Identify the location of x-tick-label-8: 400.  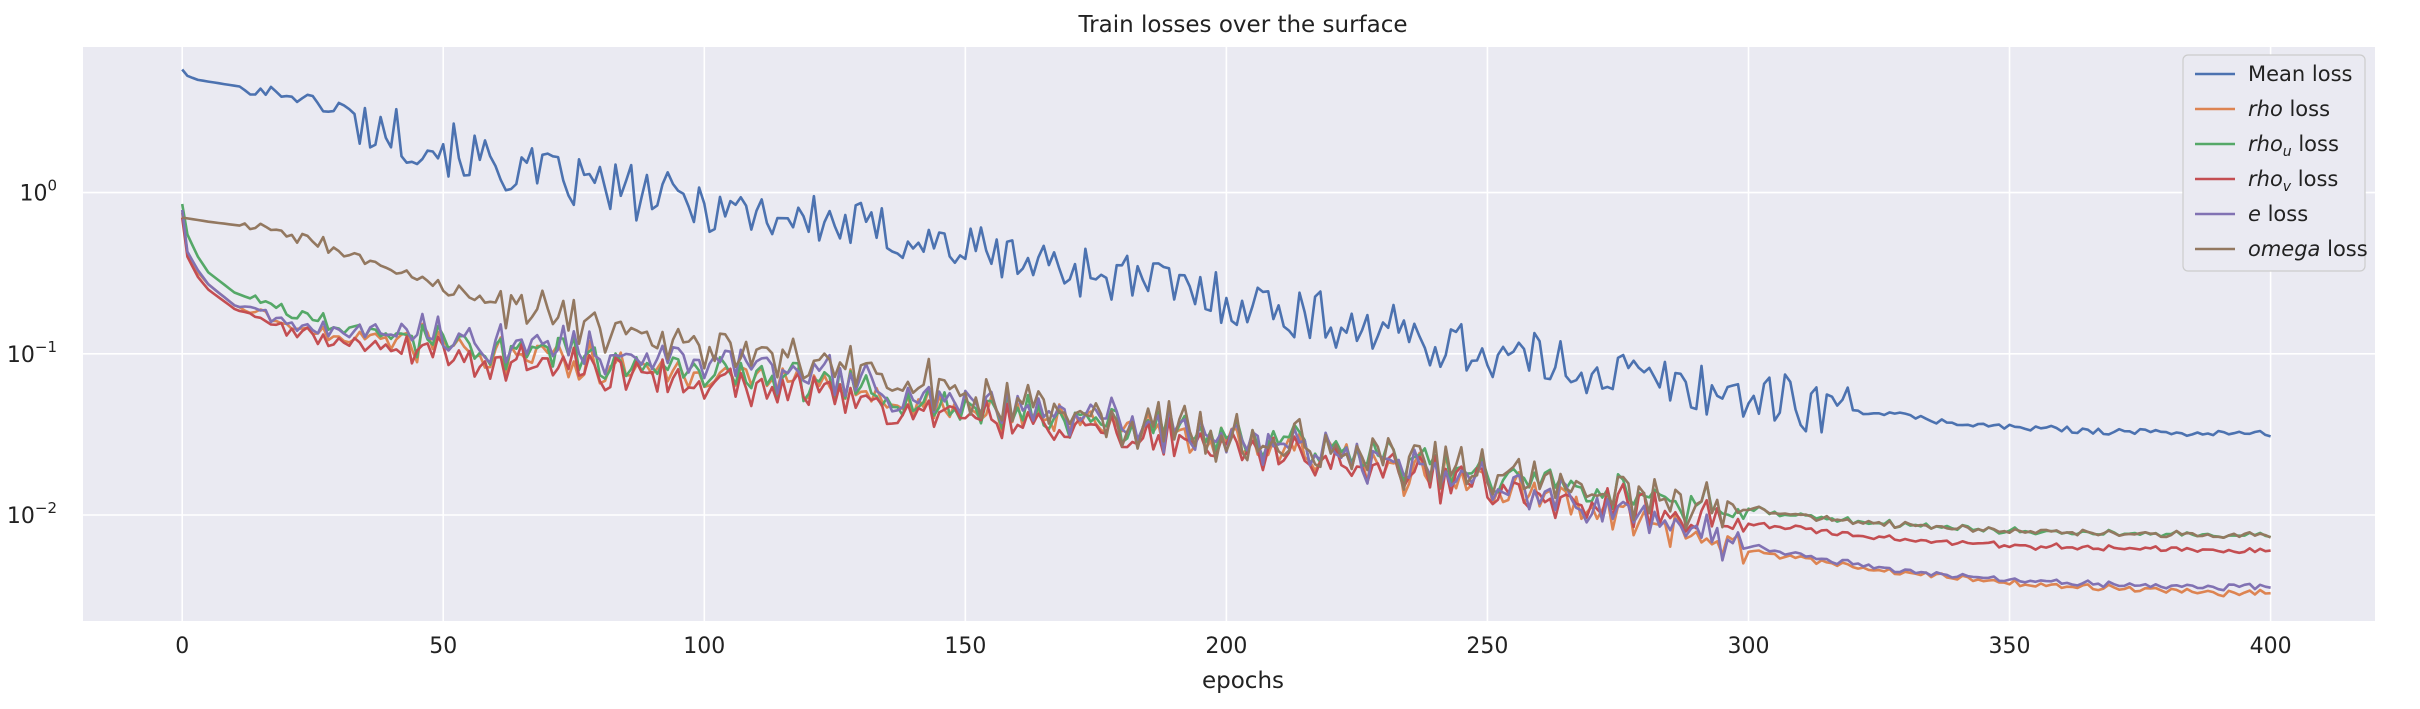
(2271, 646).